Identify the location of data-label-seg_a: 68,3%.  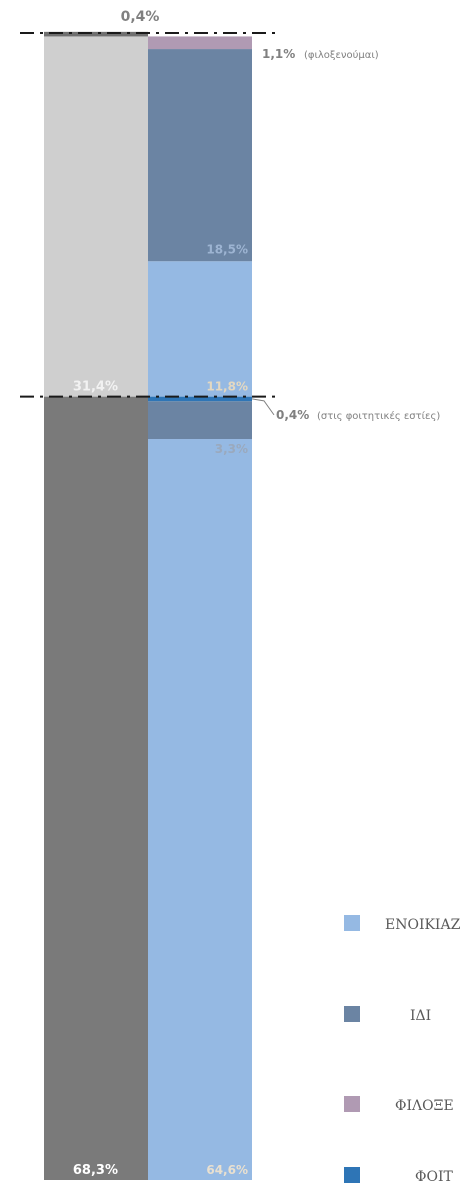
(95, 1170).